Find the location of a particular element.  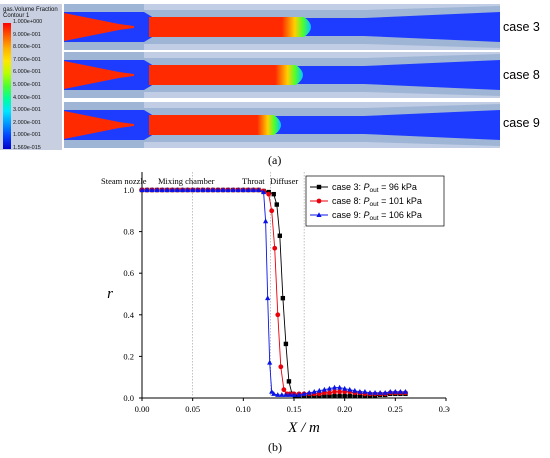

legend-symbol: P is located at coordinates (367, 187).